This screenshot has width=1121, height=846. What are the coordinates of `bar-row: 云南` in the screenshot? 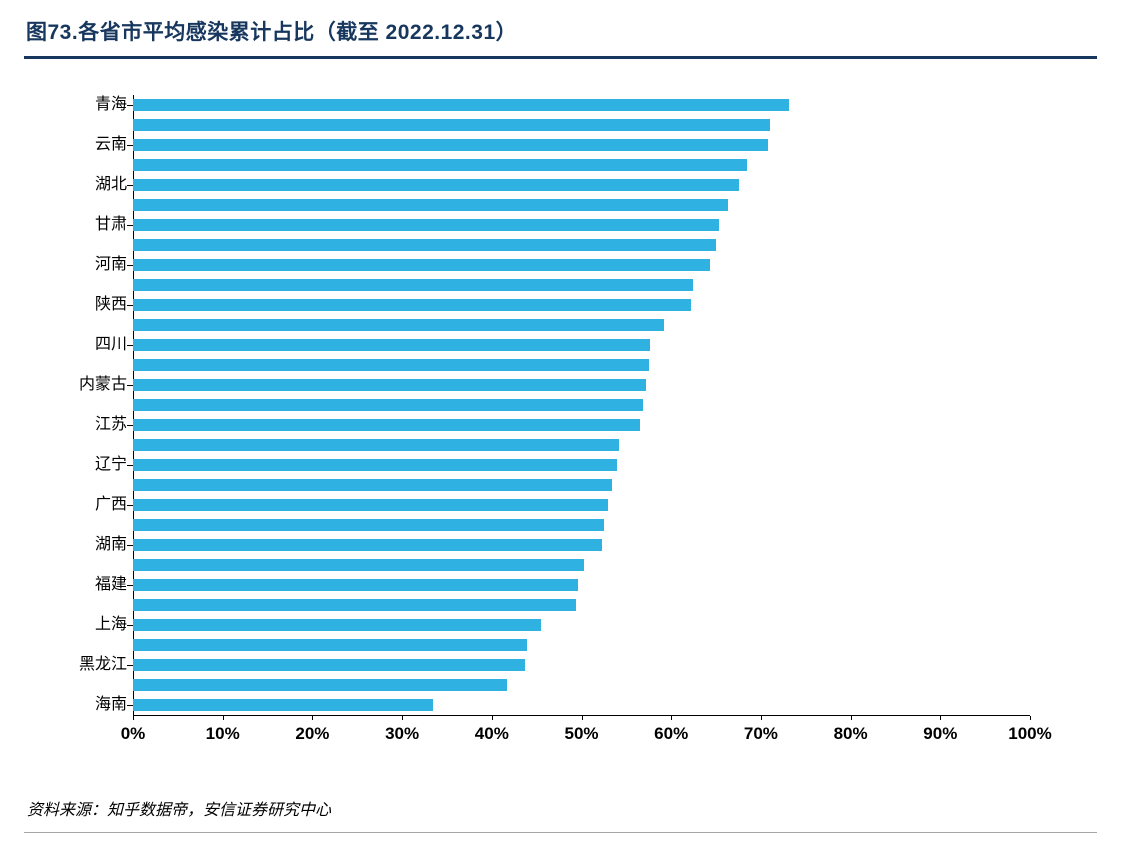 It's located at (528, 145).